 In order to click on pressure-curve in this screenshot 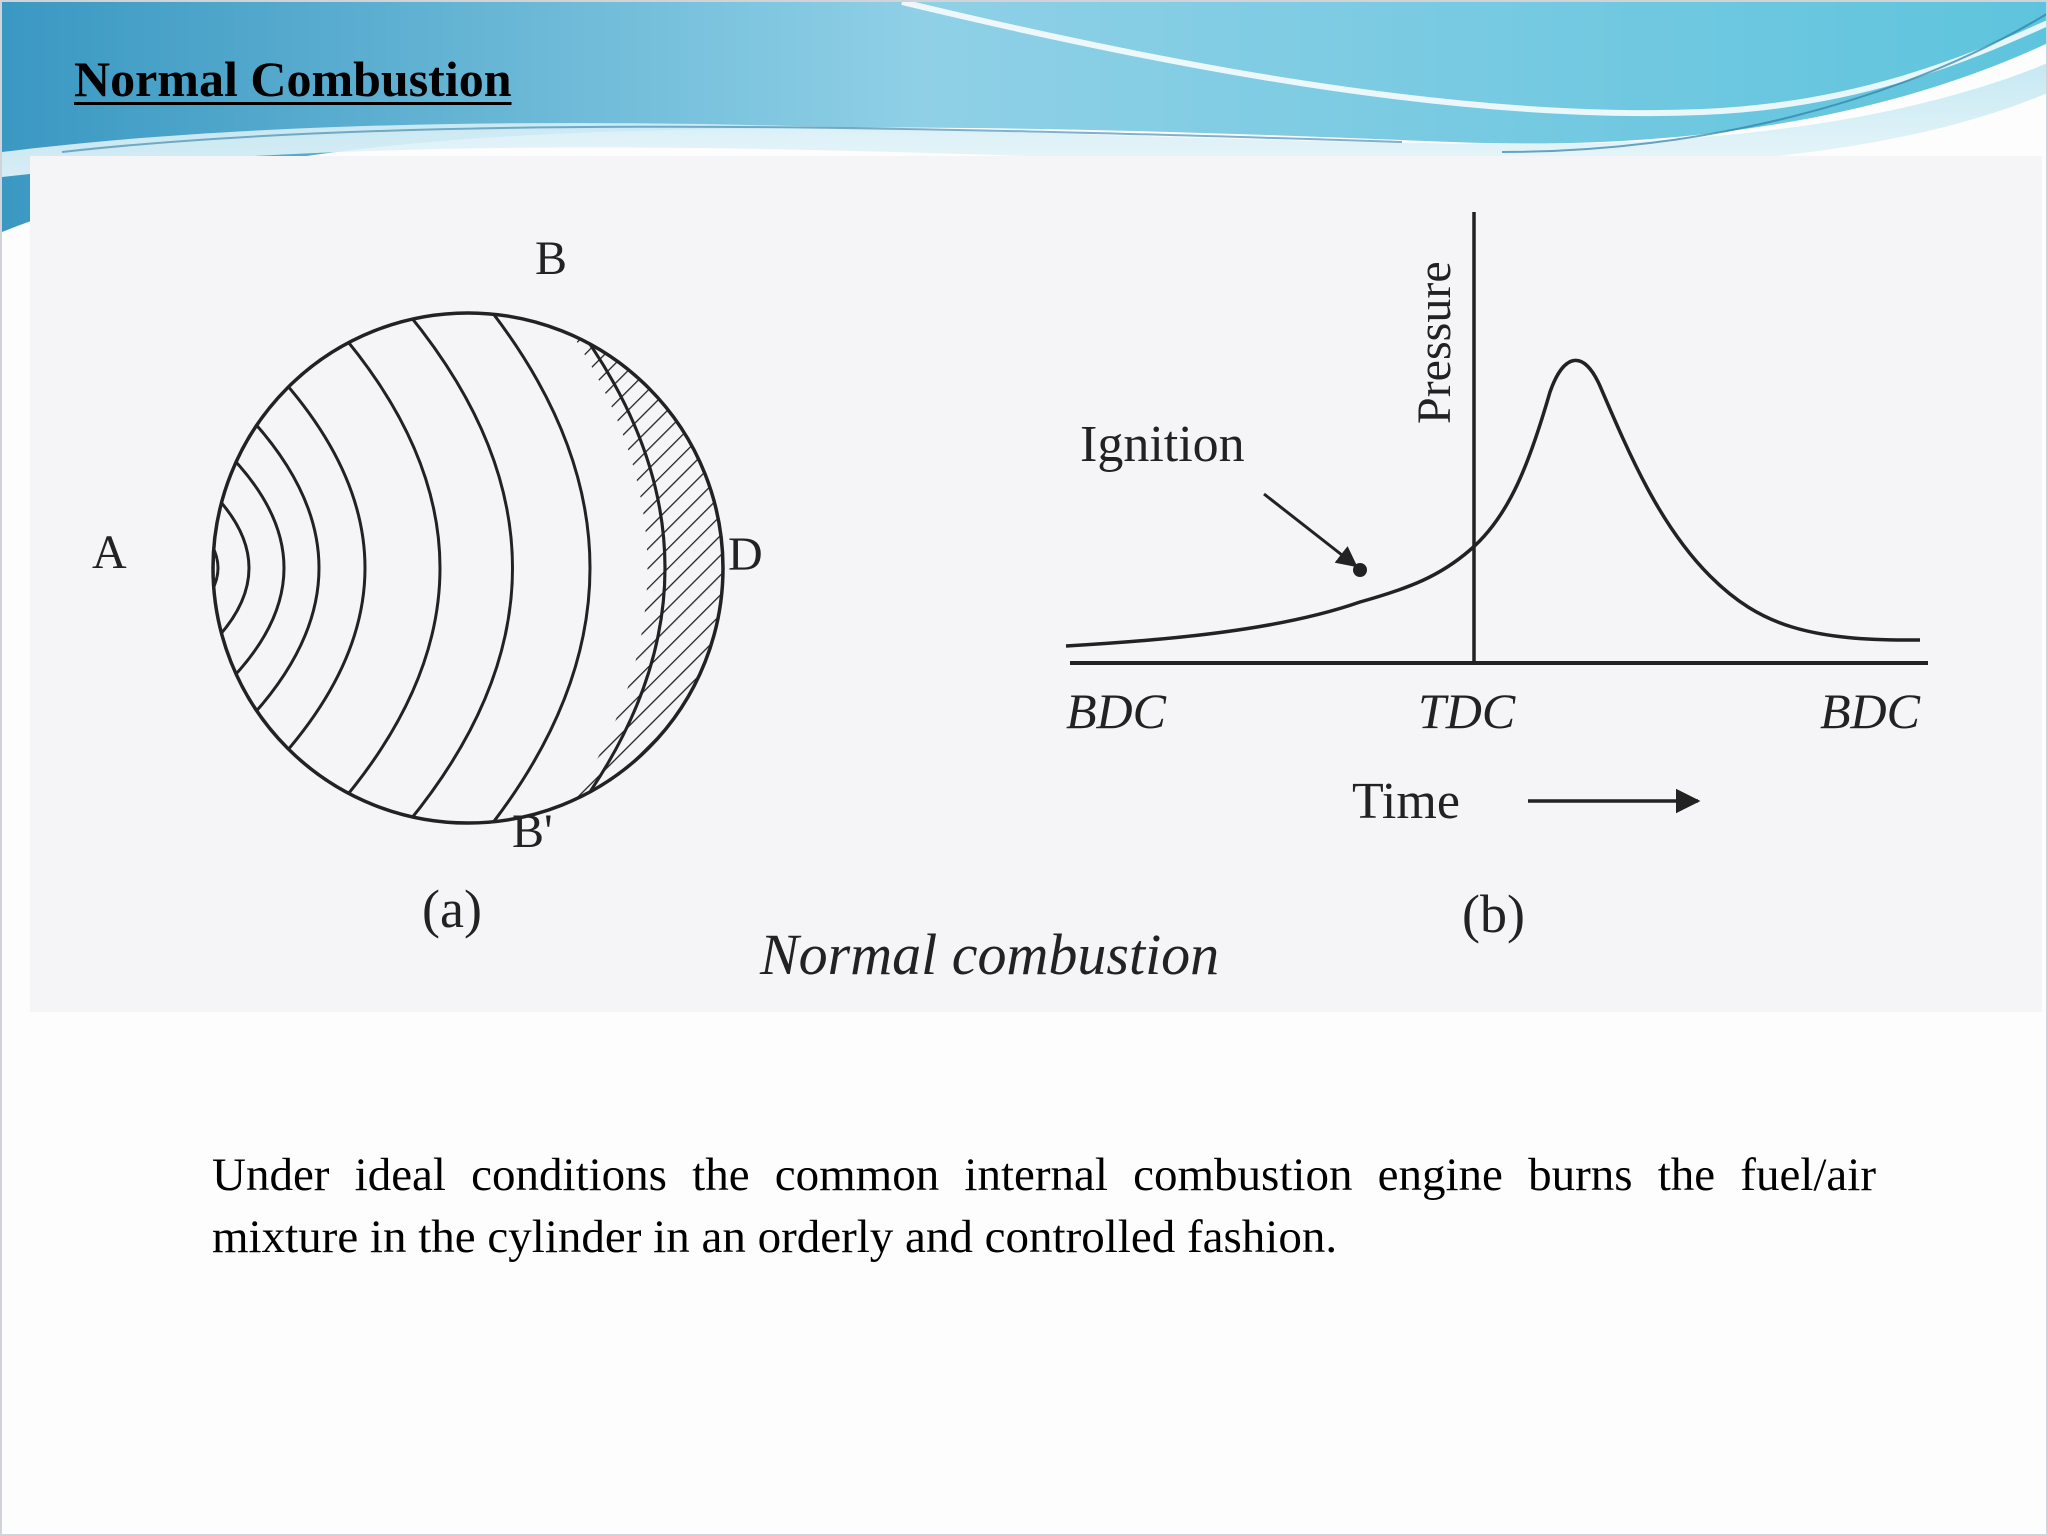, I will do `click(1493, 503)`.